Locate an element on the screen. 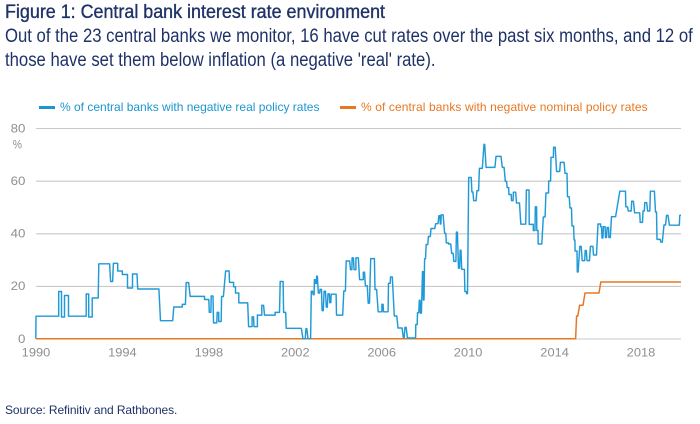  svg-text: 2014 is located at coordinates (554, 353).